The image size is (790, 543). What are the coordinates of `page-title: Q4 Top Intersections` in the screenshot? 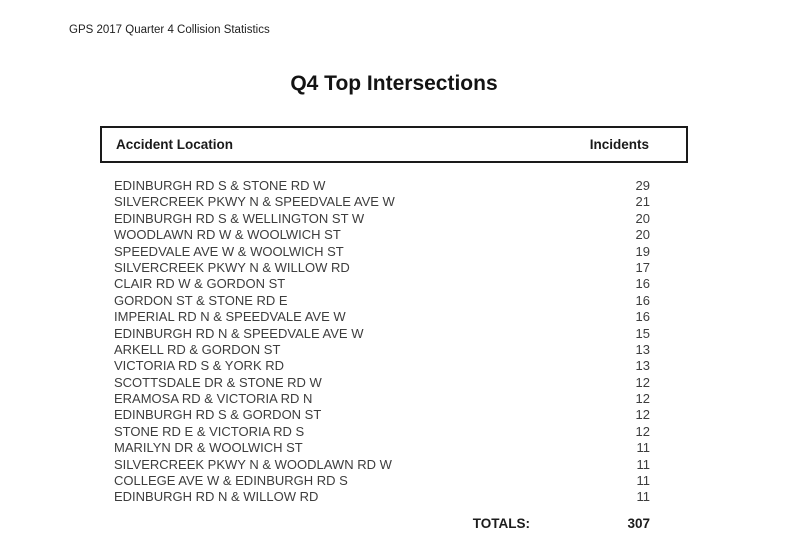 It's located at (394, 83).